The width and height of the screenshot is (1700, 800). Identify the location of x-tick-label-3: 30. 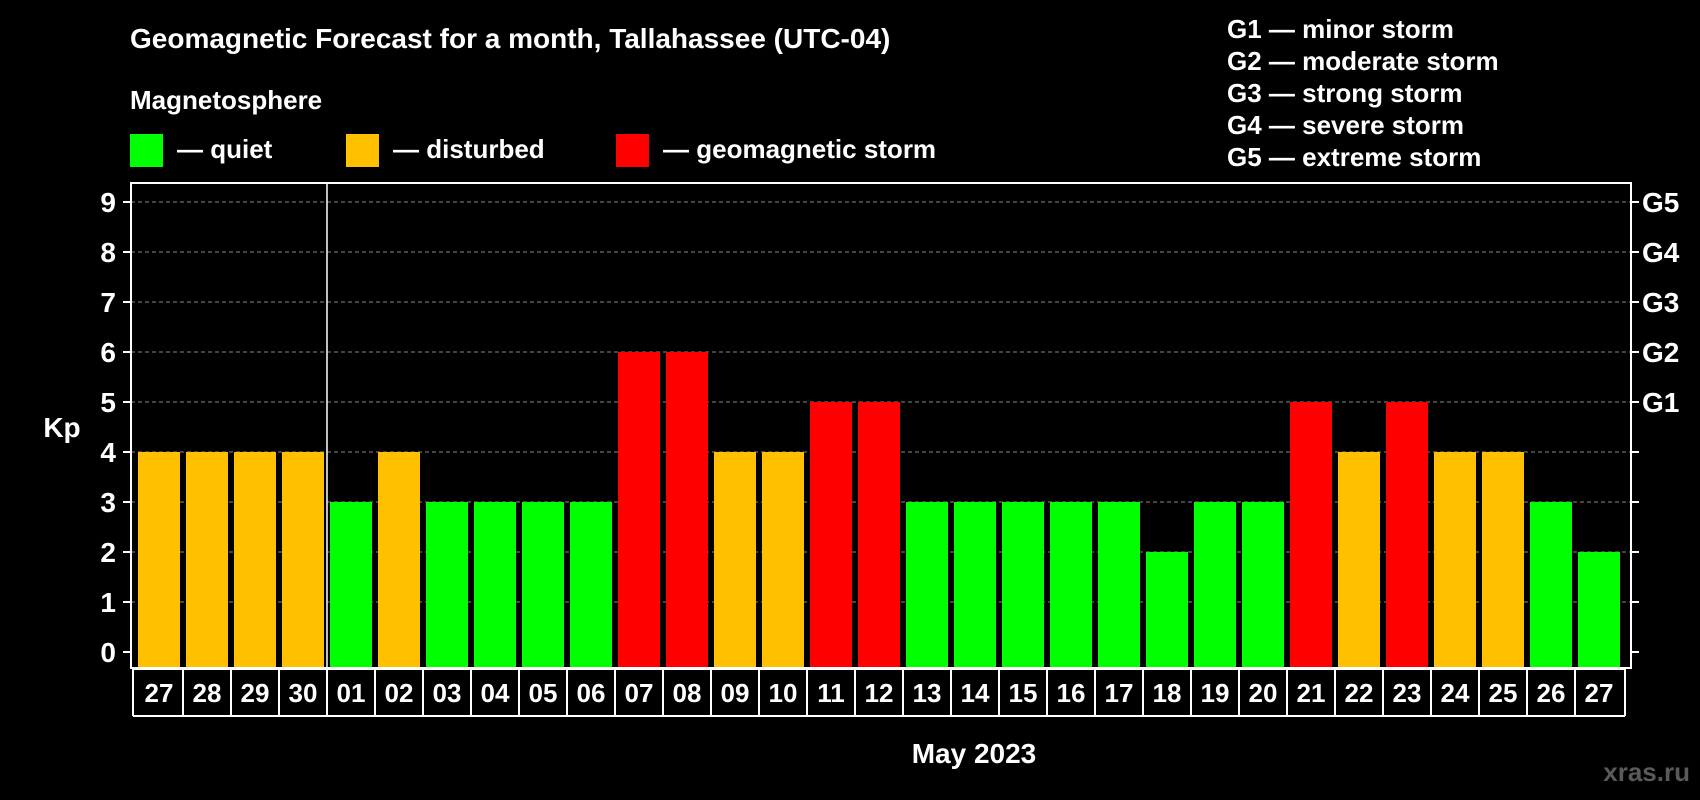
(303, 693).